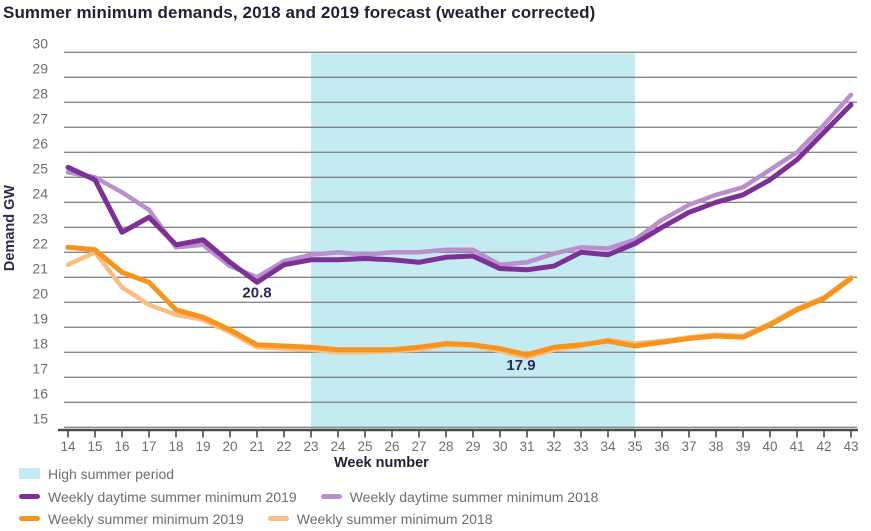 The image size is (871, 531). What do you see at coordinates (394, 518) in the screenshot?
I see `legend-label: Weekly summer minimum 2018` at bounding box center [394, 518].